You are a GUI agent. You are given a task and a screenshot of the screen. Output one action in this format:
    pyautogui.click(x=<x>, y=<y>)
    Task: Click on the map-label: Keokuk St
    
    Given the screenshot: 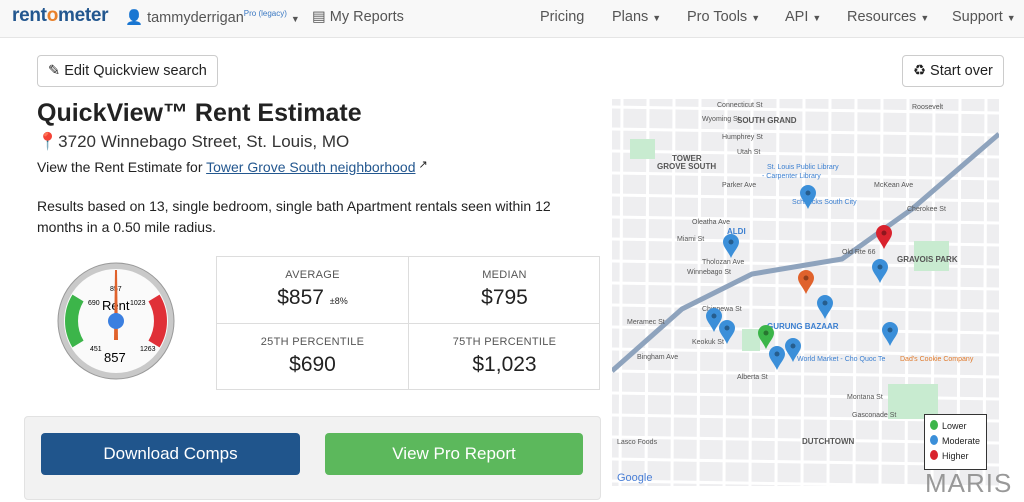 What is the action you would take?
    pyautogui.click(x=708, y=342)
    